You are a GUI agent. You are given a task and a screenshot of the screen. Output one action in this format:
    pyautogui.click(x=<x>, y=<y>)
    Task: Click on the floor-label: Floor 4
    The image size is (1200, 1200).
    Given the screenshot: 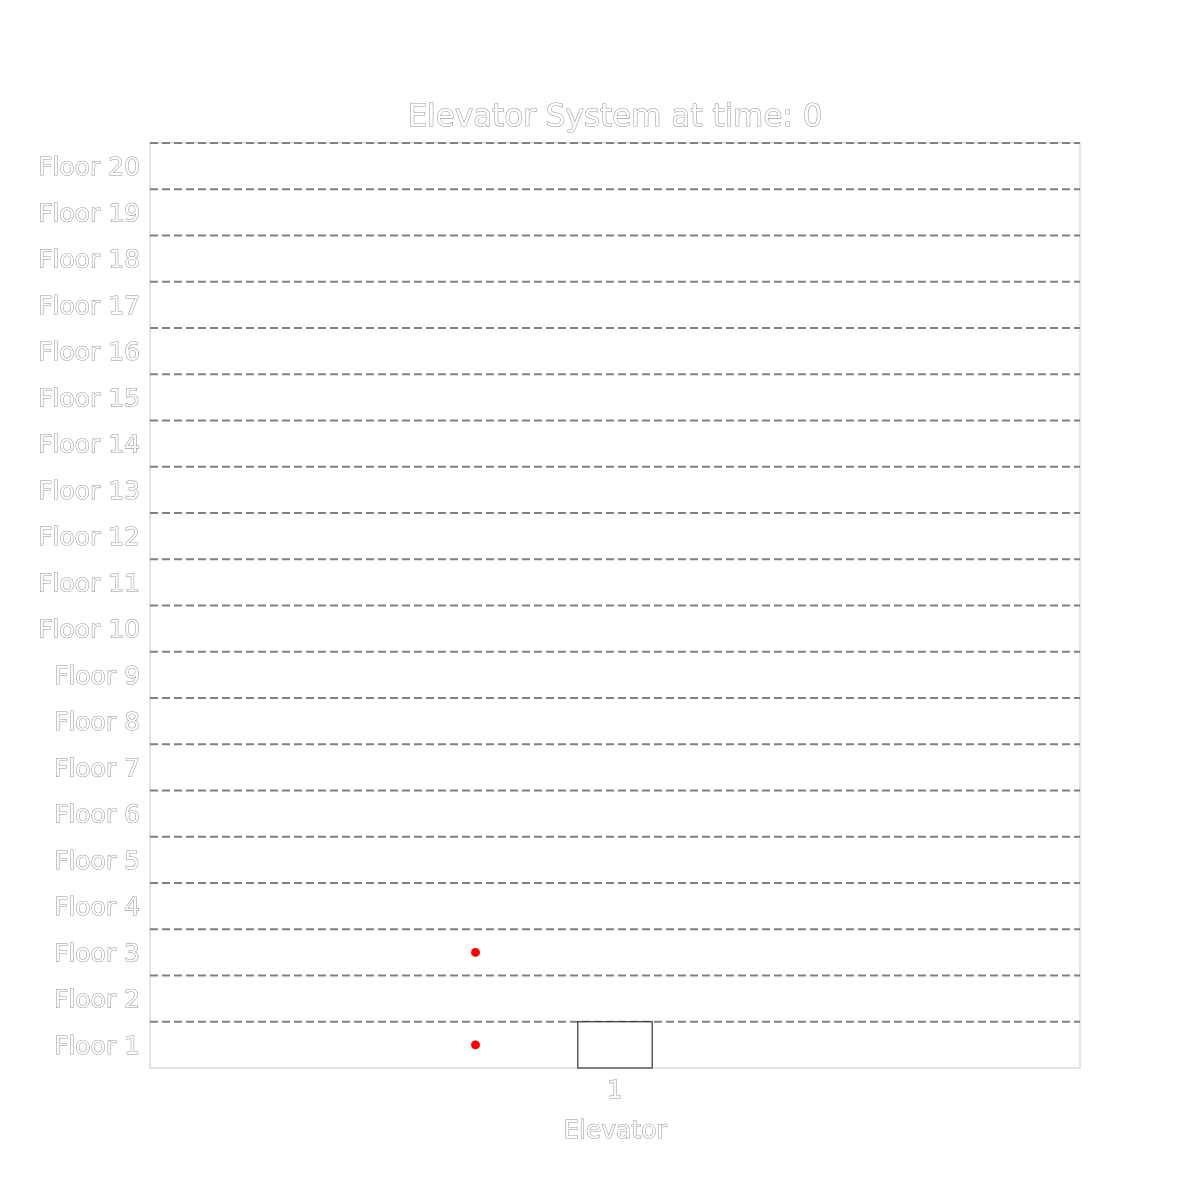 What is the action you would take?
    pyautogui.click(x=97, y=906)
    